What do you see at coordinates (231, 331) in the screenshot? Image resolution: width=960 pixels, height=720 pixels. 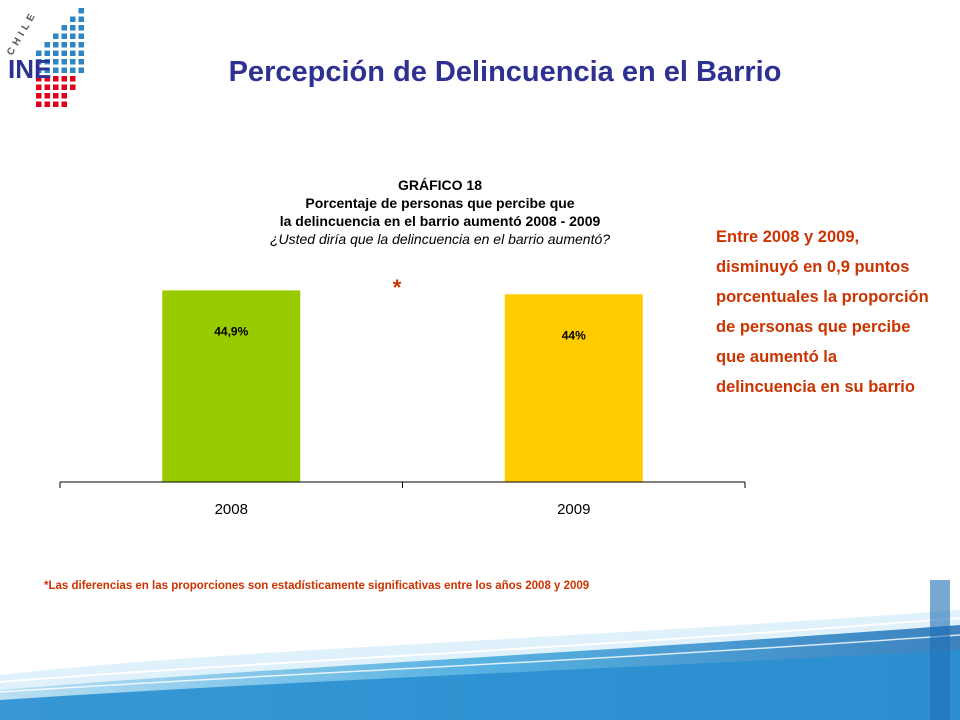 I see `data-label-2008: 44,9%` at bounding box center [231, 331].